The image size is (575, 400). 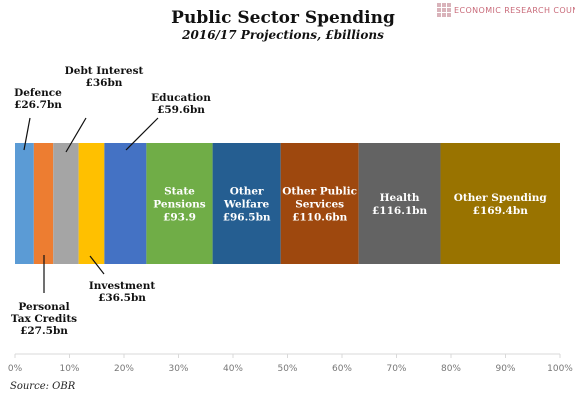 I want to click on data-label-other-welfare: Other Welfare £96.5bn, so click(x=247, y=205).